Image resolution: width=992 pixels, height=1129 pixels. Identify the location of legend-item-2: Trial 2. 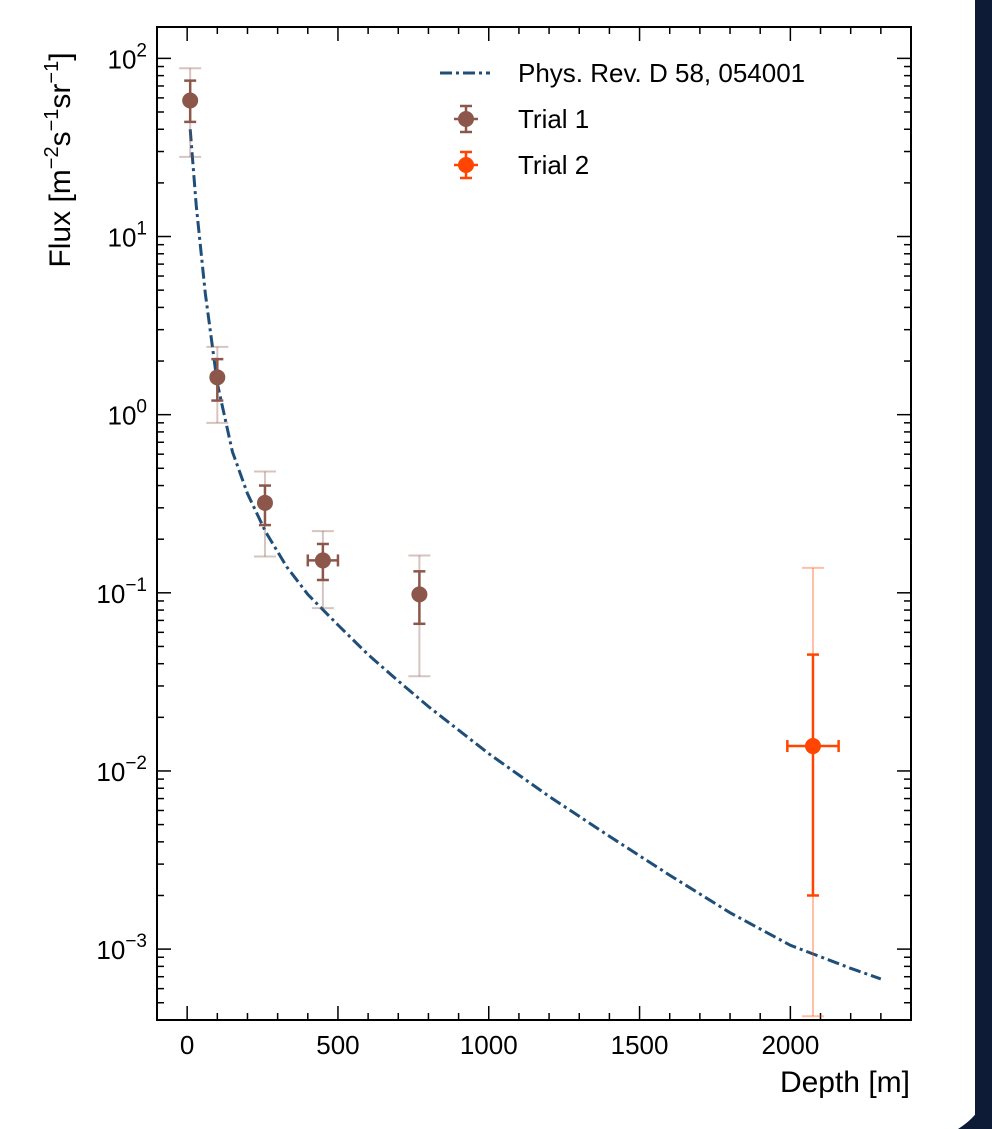
(521, 165).